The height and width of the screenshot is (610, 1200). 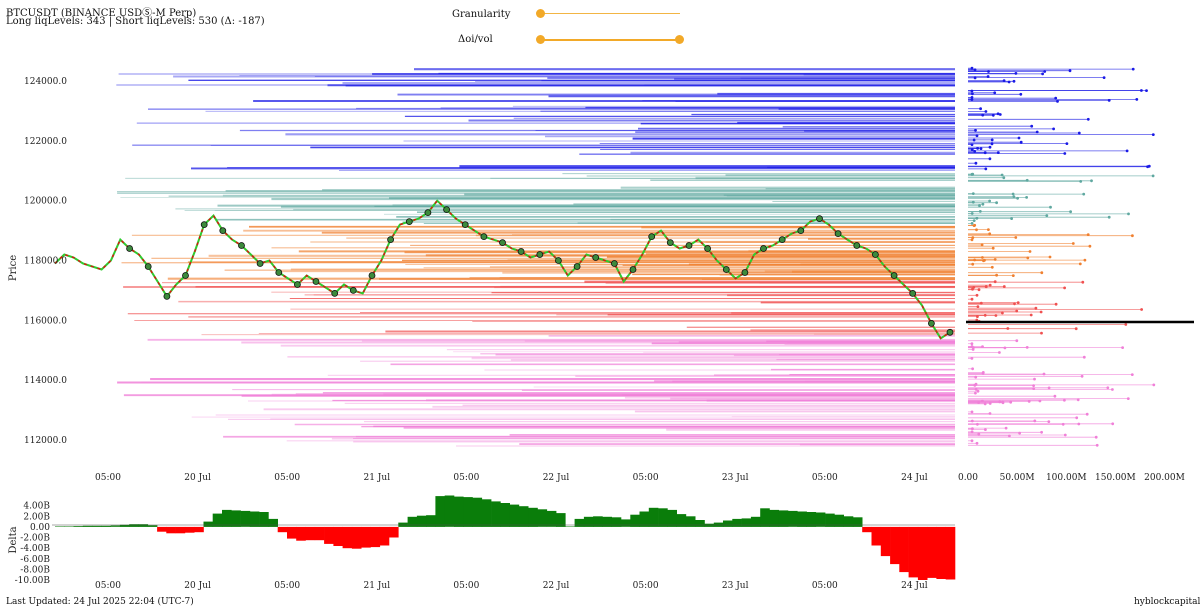 What do you see at coordinates (13, 539) in the screenshot?
I see `delta-axis-label: Delta` at bounding box center [13, 539].